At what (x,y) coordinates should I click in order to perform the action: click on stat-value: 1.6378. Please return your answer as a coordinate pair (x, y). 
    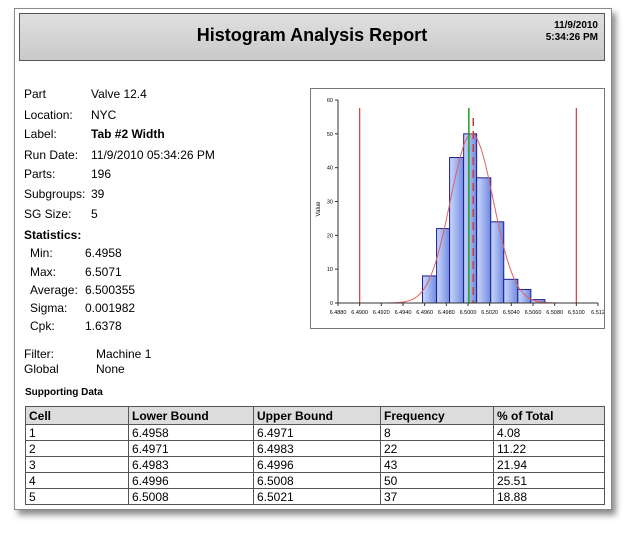
    Looking at the image, I should click on (103, 326).